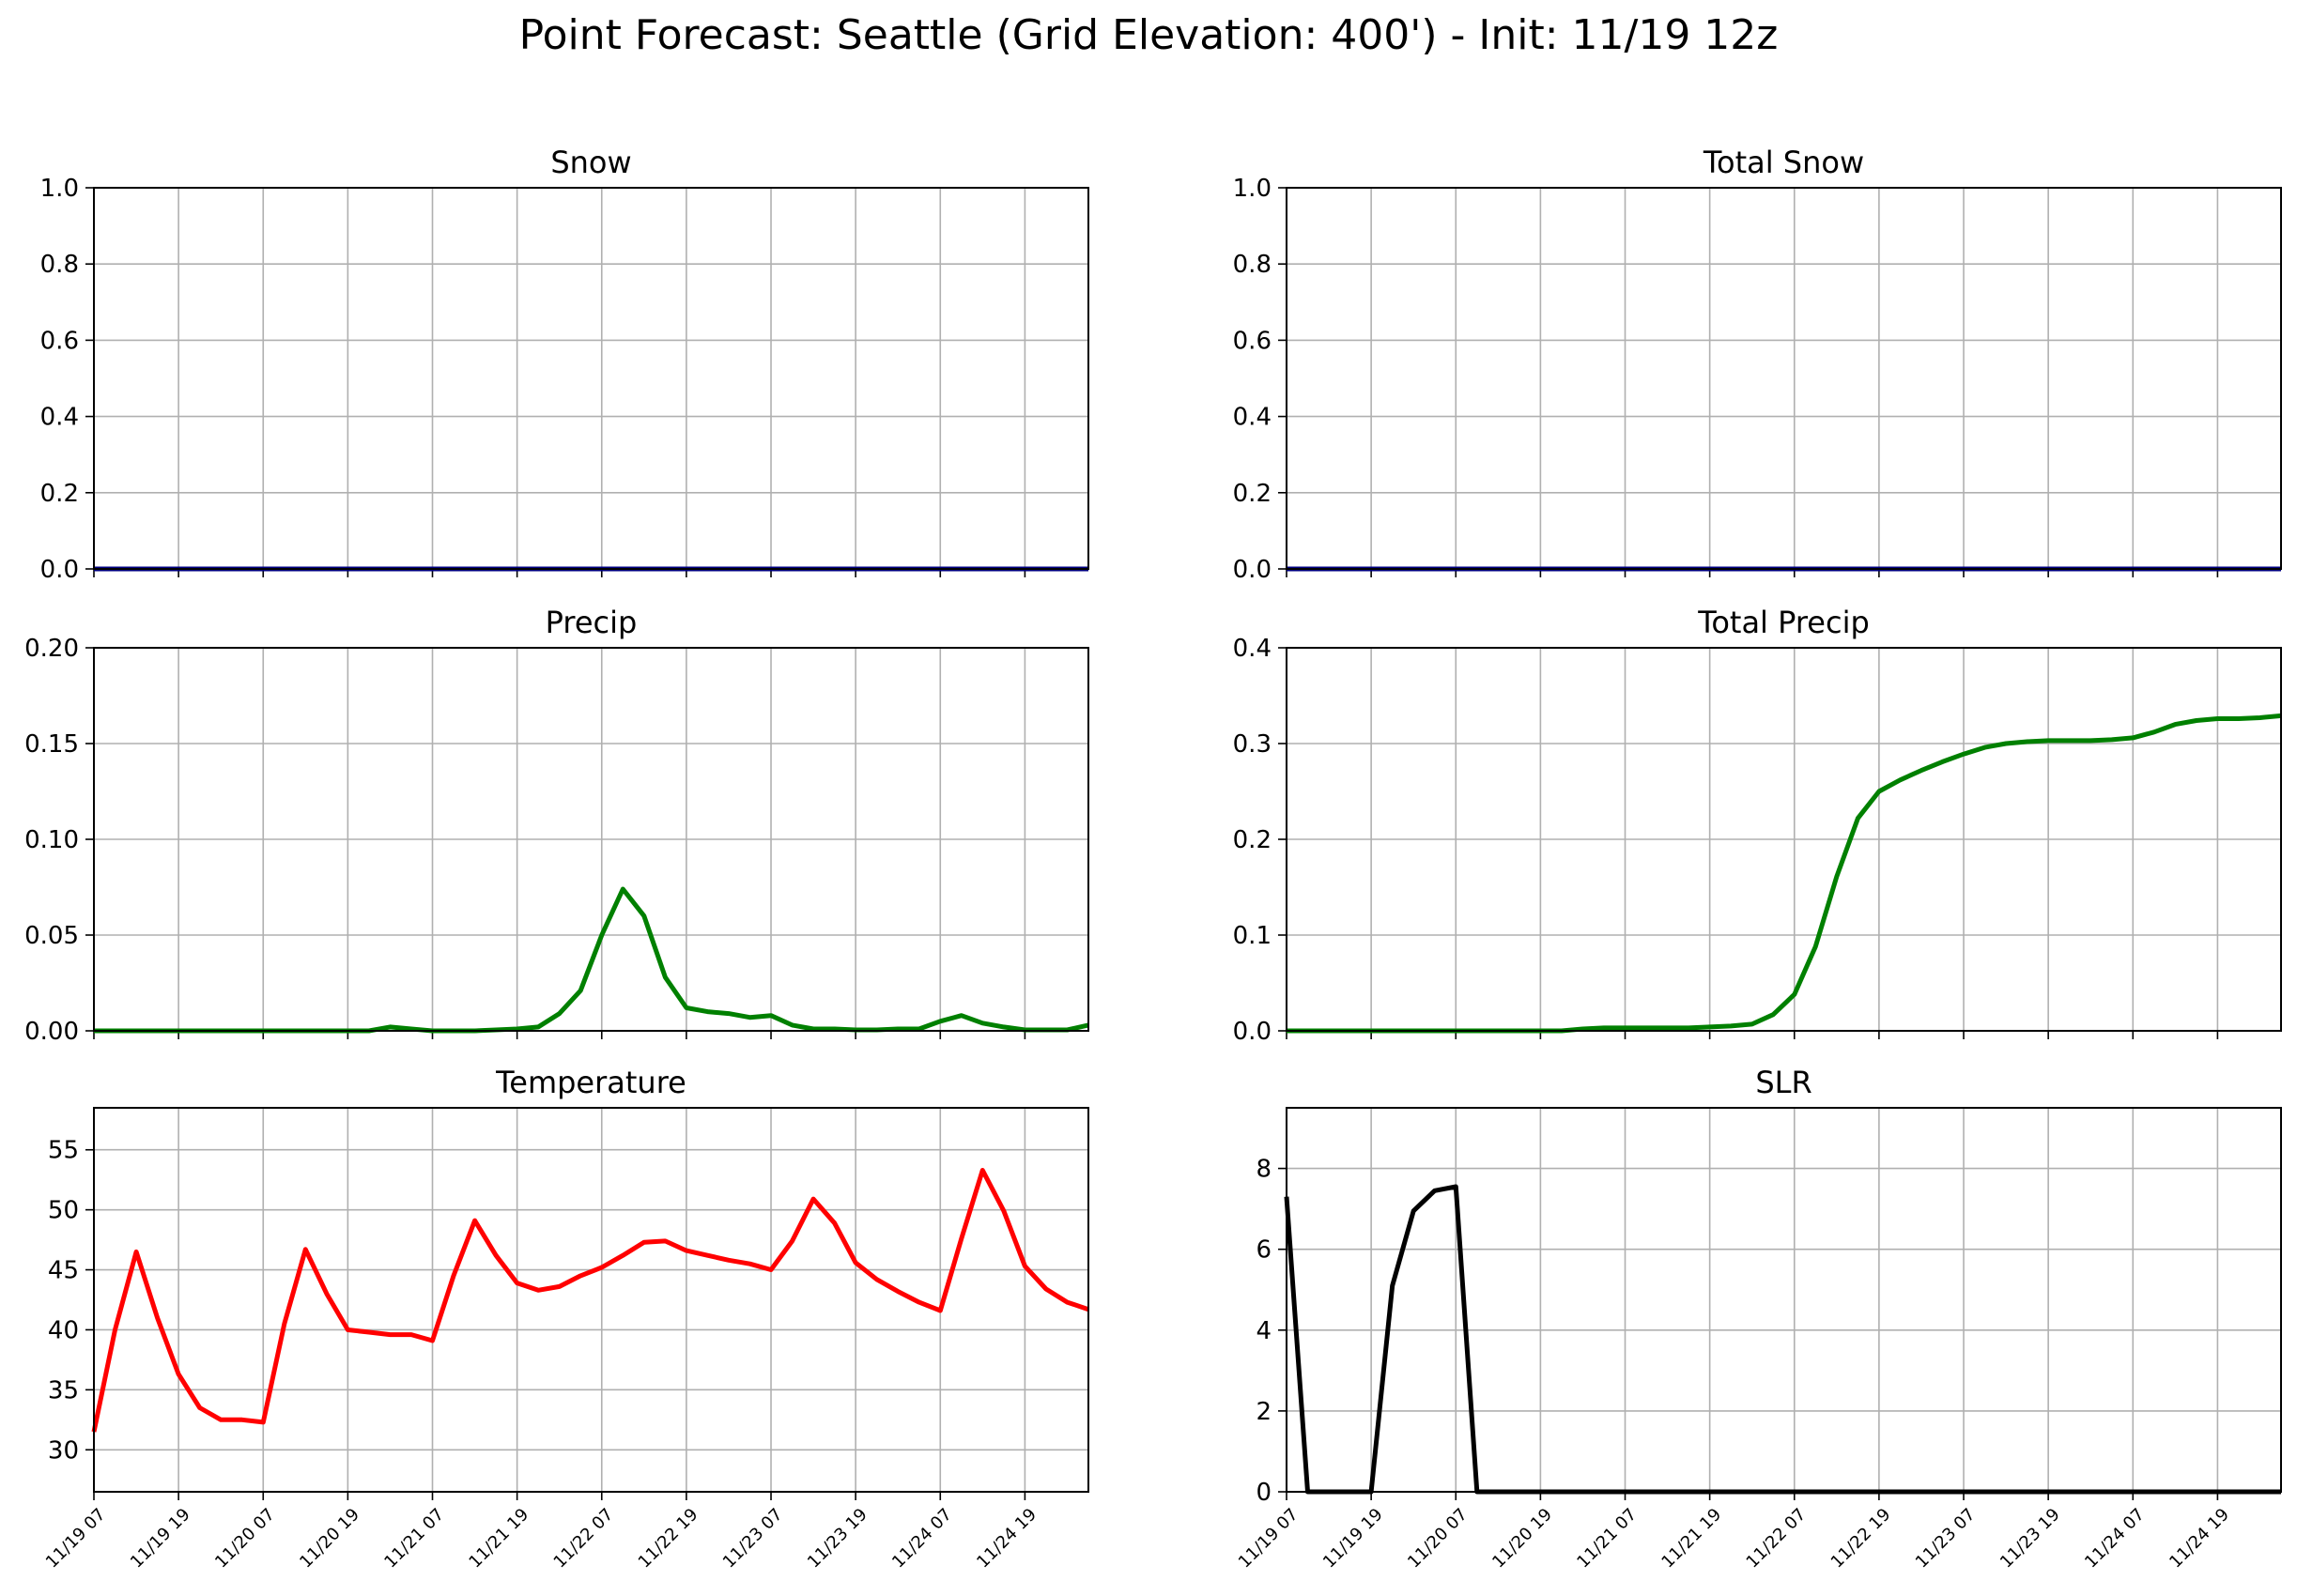 This screenshot has width=2297, height=1596. I want to click on total-snow-ytick-label: 0.0, so click(1252, 570).